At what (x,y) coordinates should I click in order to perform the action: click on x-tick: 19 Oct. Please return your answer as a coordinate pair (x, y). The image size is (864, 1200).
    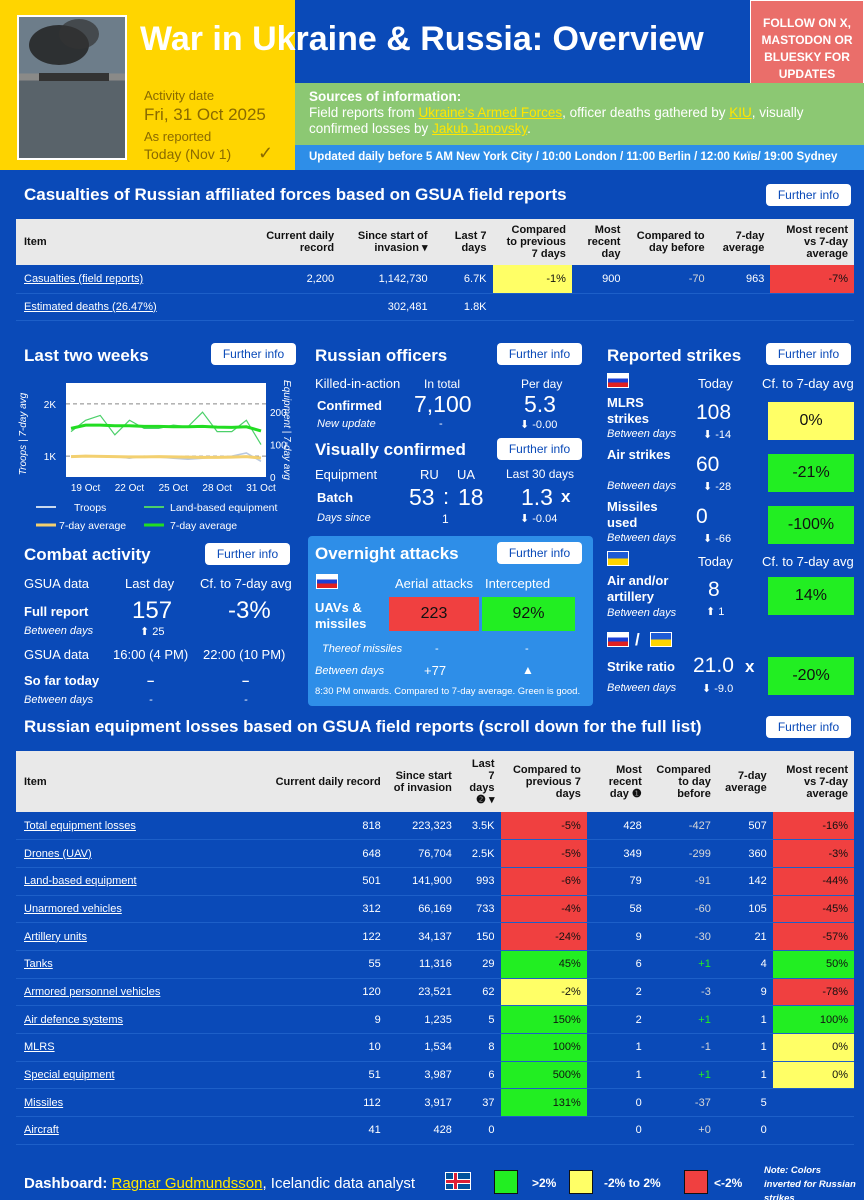
    Looking at the image, I should click on (86, 488).